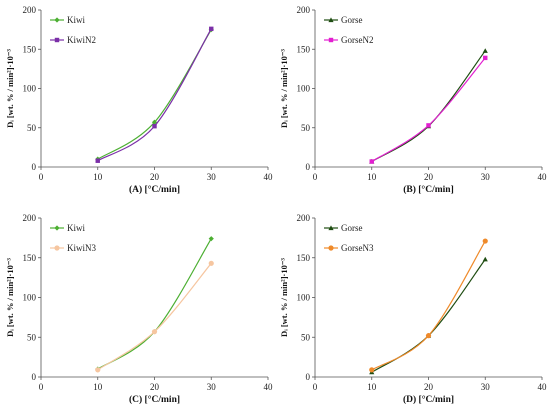 This screenshot has height=412, width=550. What do you see at coordinates (81, 40) in the screenshot?
I see `legend-label: KiwiN2` at bounding box center [81, 40].